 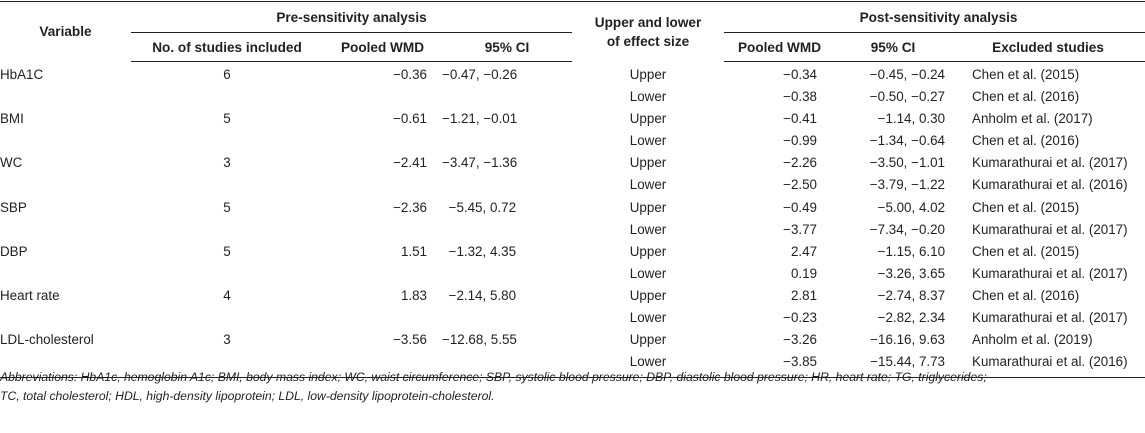 What do you see at coordinates (893, 365) in the screenshot?
I see `cell-post-ci: −15.44, 7.73` at bounding box center [893, 365].